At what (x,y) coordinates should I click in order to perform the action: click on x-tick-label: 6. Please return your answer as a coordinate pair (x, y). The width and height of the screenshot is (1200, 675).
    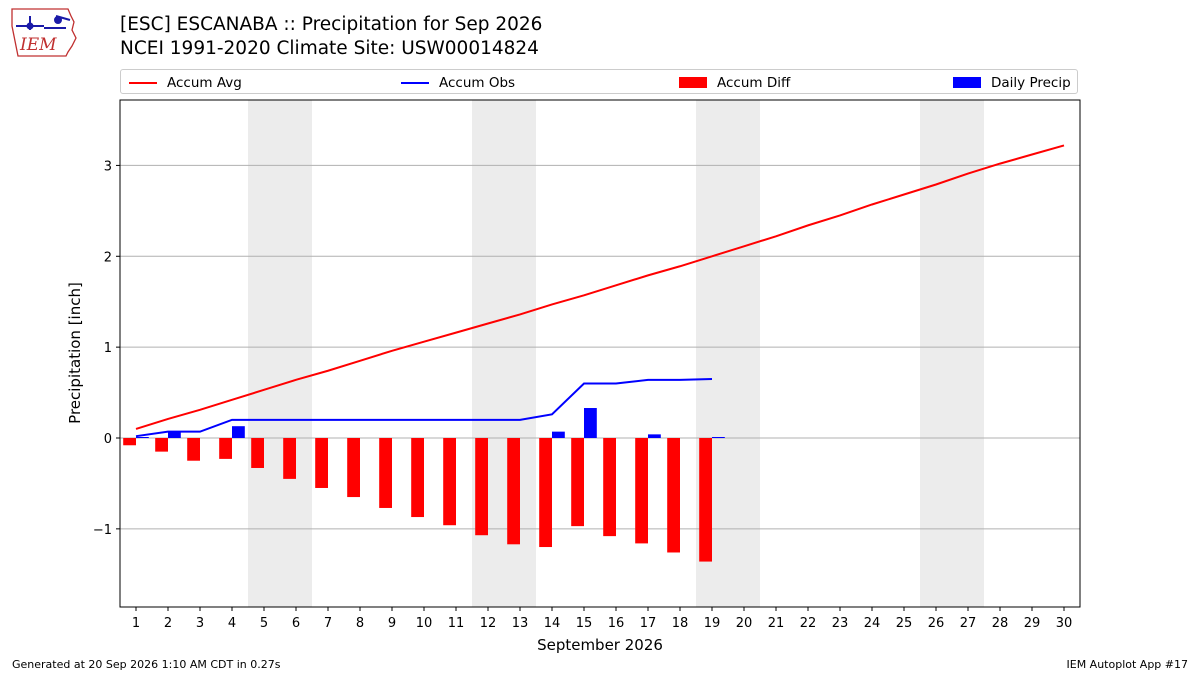
    Looking at the image, I should click on (296, 623).